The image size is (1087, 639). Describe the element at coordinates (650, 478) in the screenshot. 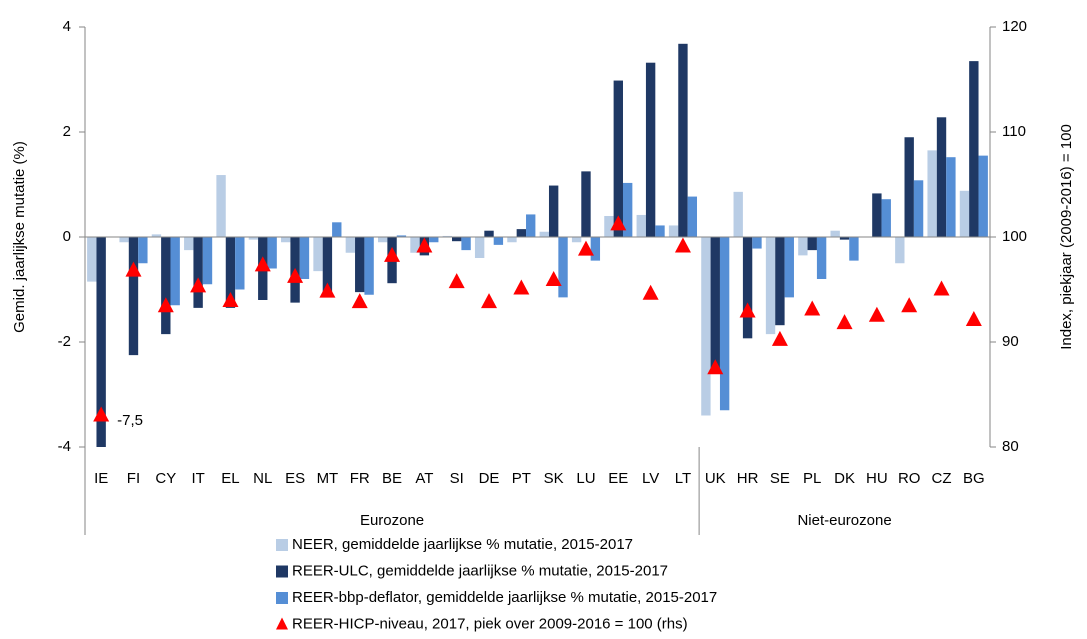

I see `x-tick-label: LV` at that location.